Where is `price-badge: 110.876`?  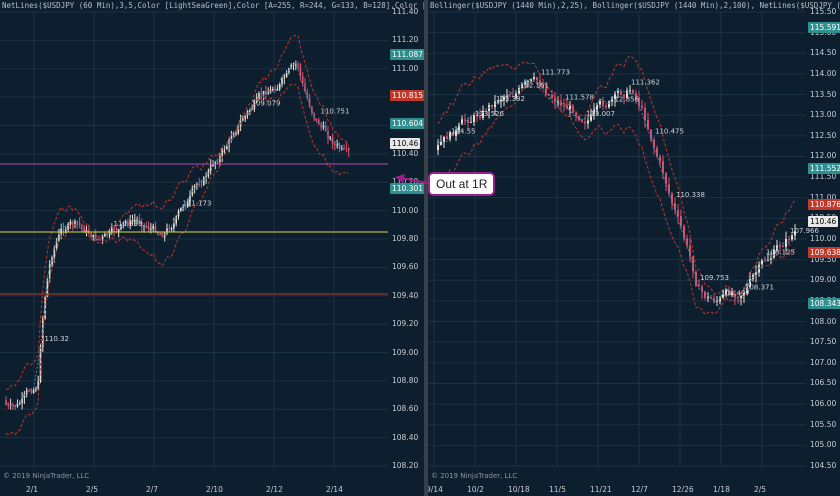 price-badge: 110.876 is located at coordinates (824, 204).